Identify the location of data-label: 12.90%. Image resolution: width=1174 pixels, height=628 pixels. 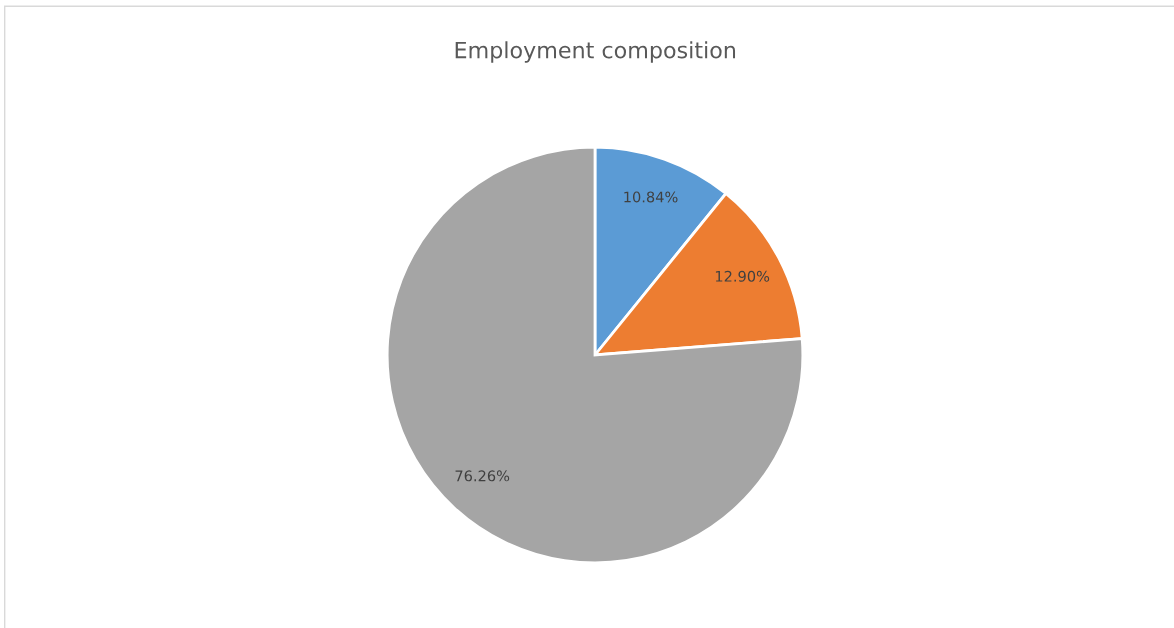
(742, 276).